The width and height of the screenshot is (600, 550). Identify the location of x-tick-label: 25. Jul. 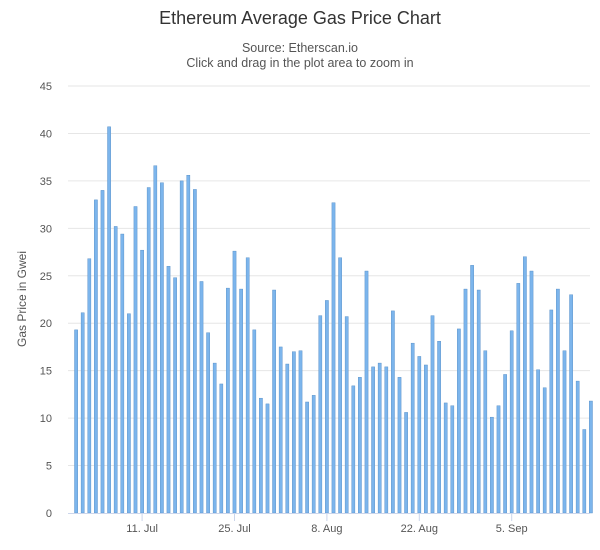
(234, 529).